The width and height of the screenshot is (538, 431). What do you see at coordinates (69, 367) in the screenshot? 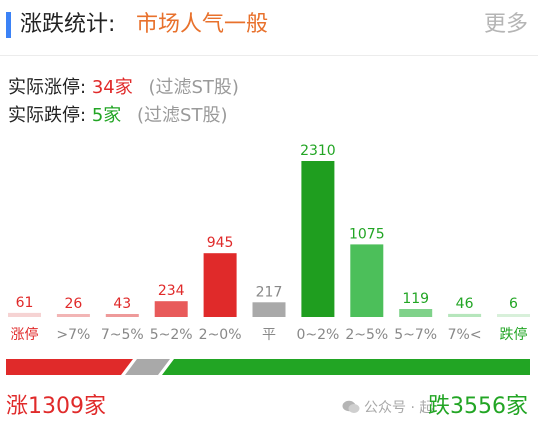
I see `split-bar-up-segment` at bounding box center [69, 367].